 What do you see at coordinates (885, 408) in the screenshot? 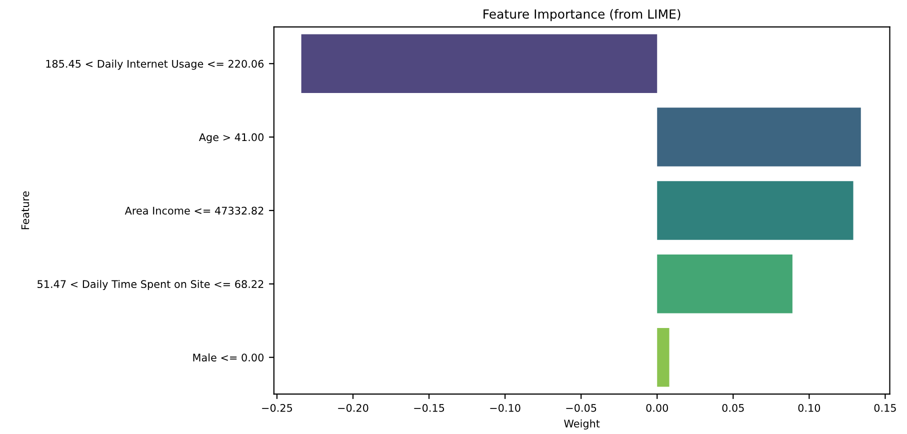
I see `x-tick-label: 0.15` at bounding box center [885, 408].